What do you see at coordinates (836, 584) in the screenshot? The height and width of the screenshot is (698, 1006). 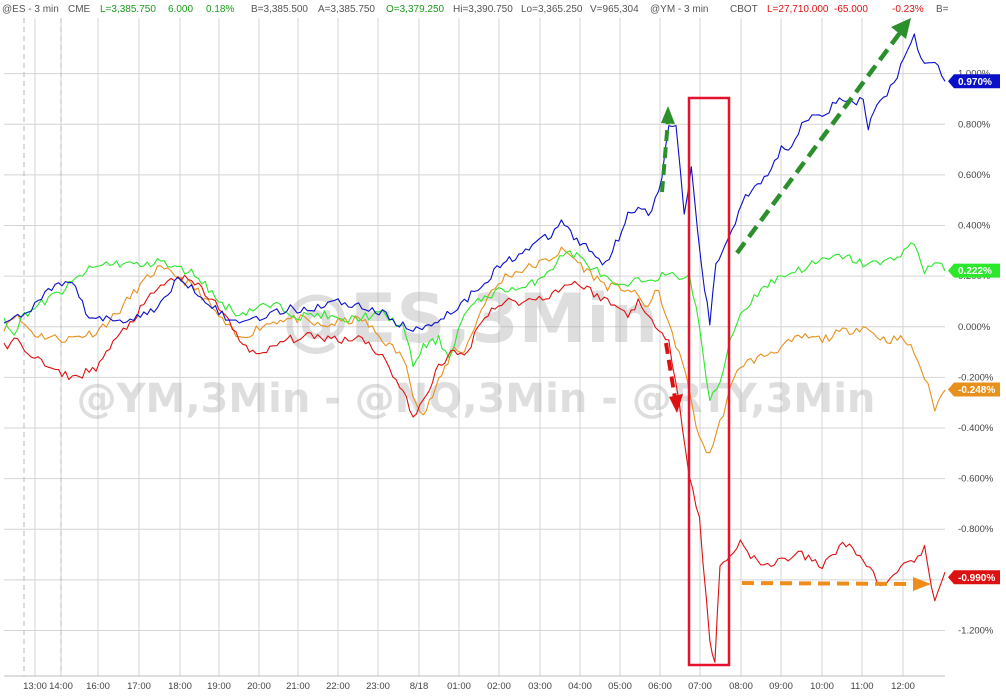 I see `orange-arrow` at bounding box center [836, 584].